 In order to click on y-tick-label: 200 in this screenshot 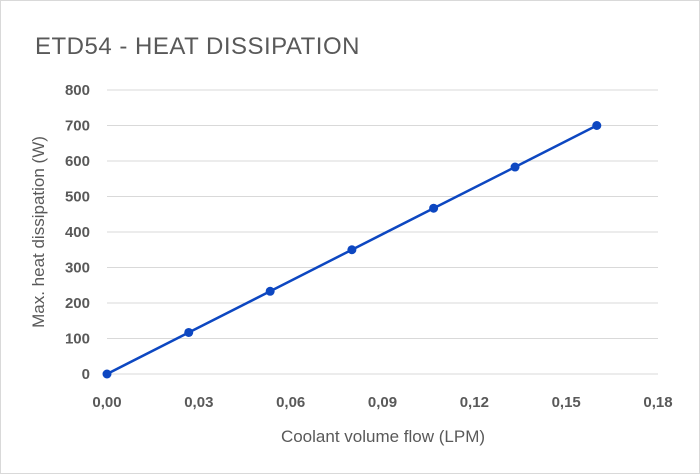, I will do `click(77, 303)`.